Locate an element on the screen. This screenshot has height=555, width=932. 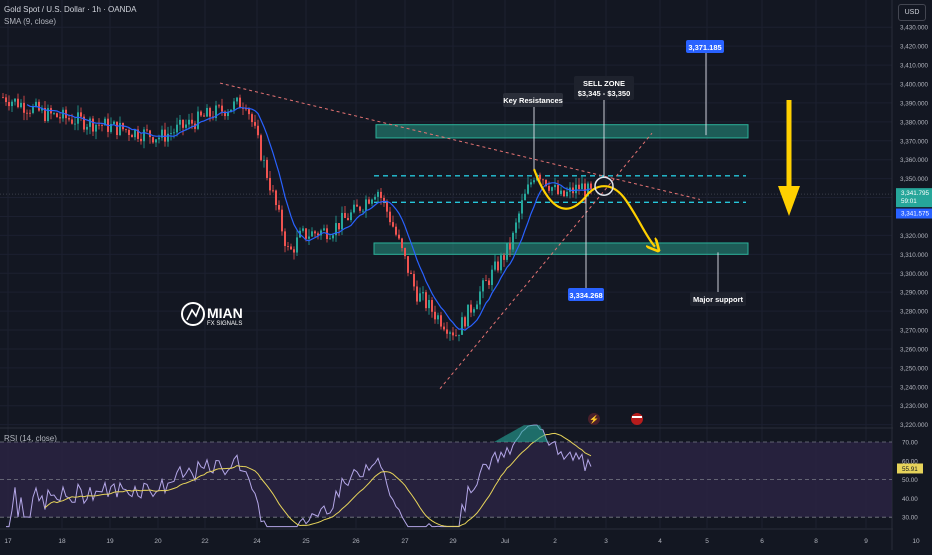
rsi-legend: RSI (14, close) is located at coordinates (30, 438).